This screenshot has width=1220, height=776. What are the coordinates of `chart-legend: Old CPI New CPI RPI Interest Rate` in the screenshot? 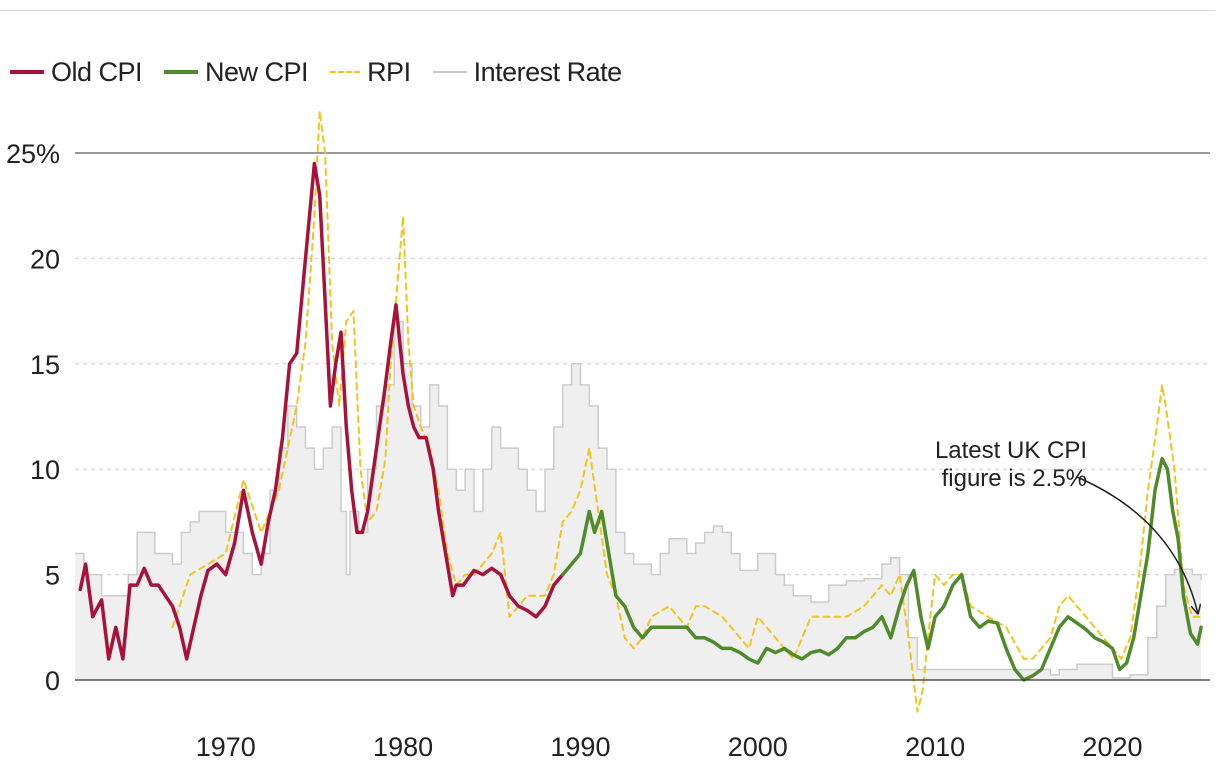 It's located at (327, 72).